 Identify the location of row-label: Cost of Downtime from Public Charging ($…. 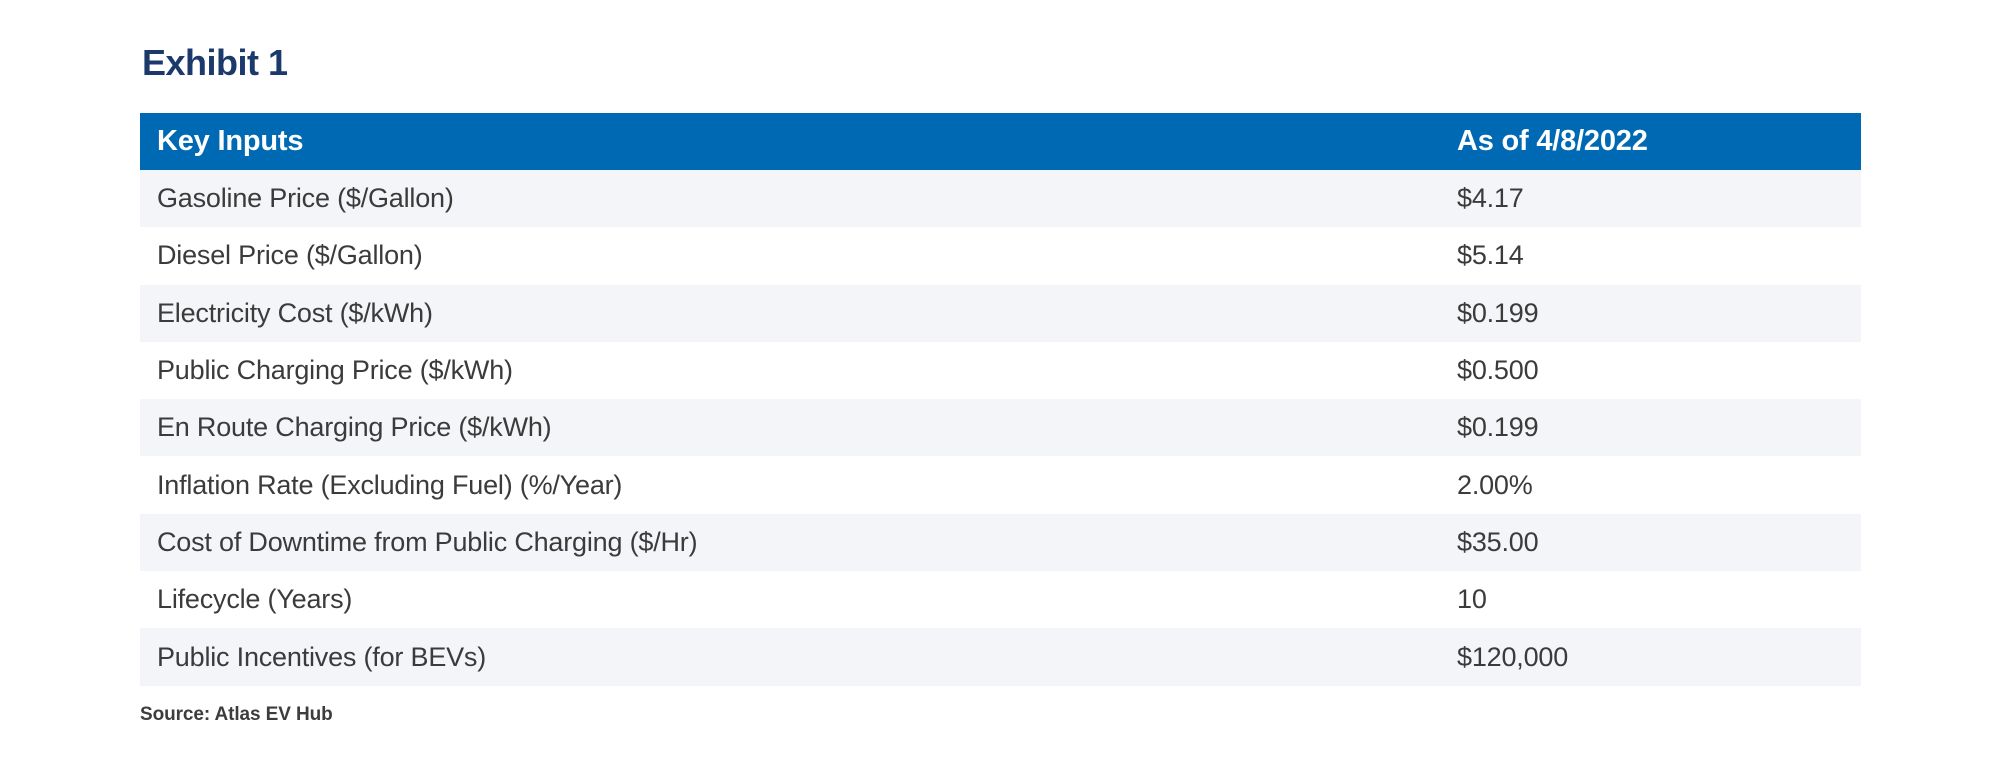
(427, 541).